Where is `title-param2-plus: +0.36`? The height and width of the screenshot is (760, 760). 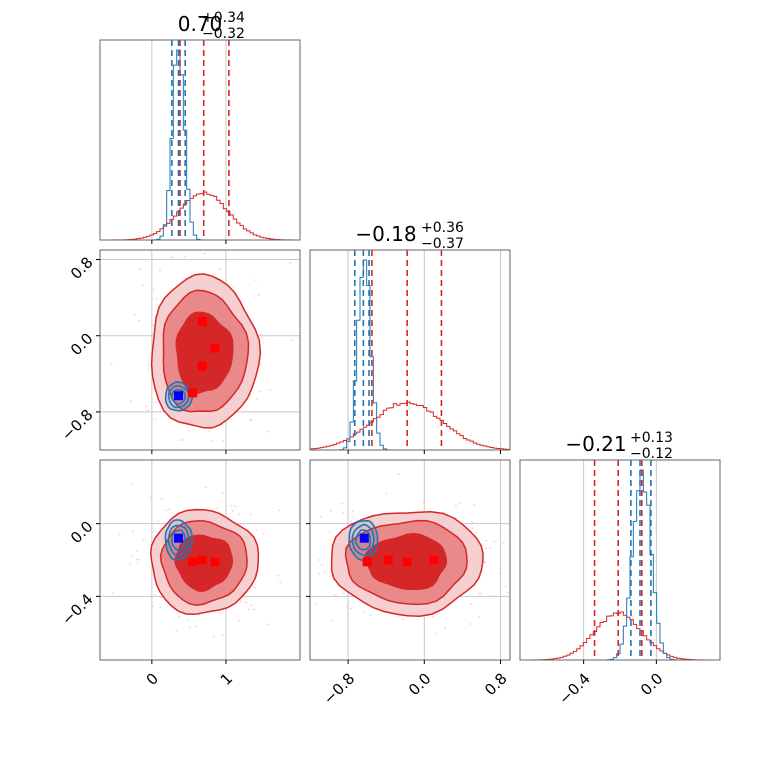 title-param2-plus: +0.36 is located at coordinates (442, 228).